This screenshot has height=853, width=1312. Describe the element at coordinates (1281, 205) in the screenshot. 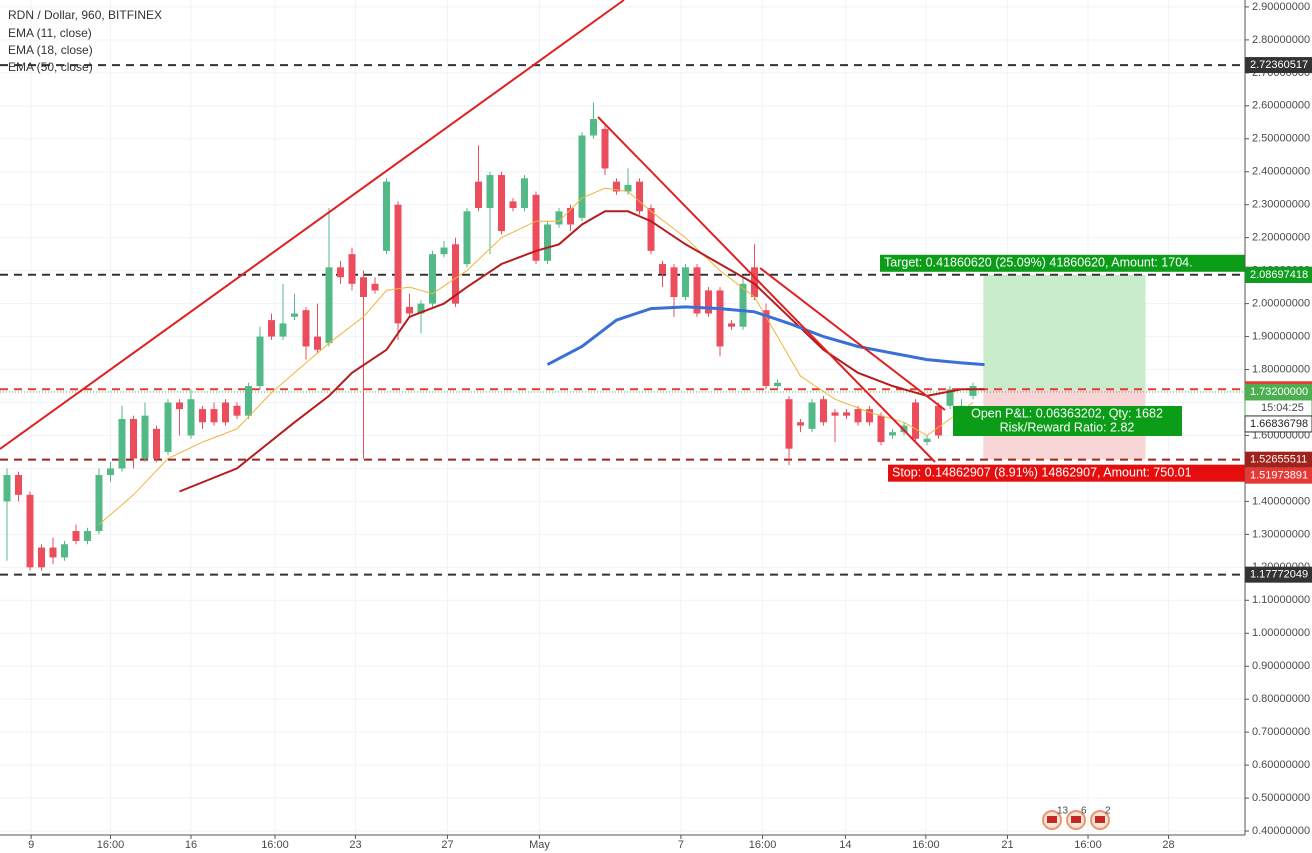

I see `y-tick-label: 2.30000000` at that location.